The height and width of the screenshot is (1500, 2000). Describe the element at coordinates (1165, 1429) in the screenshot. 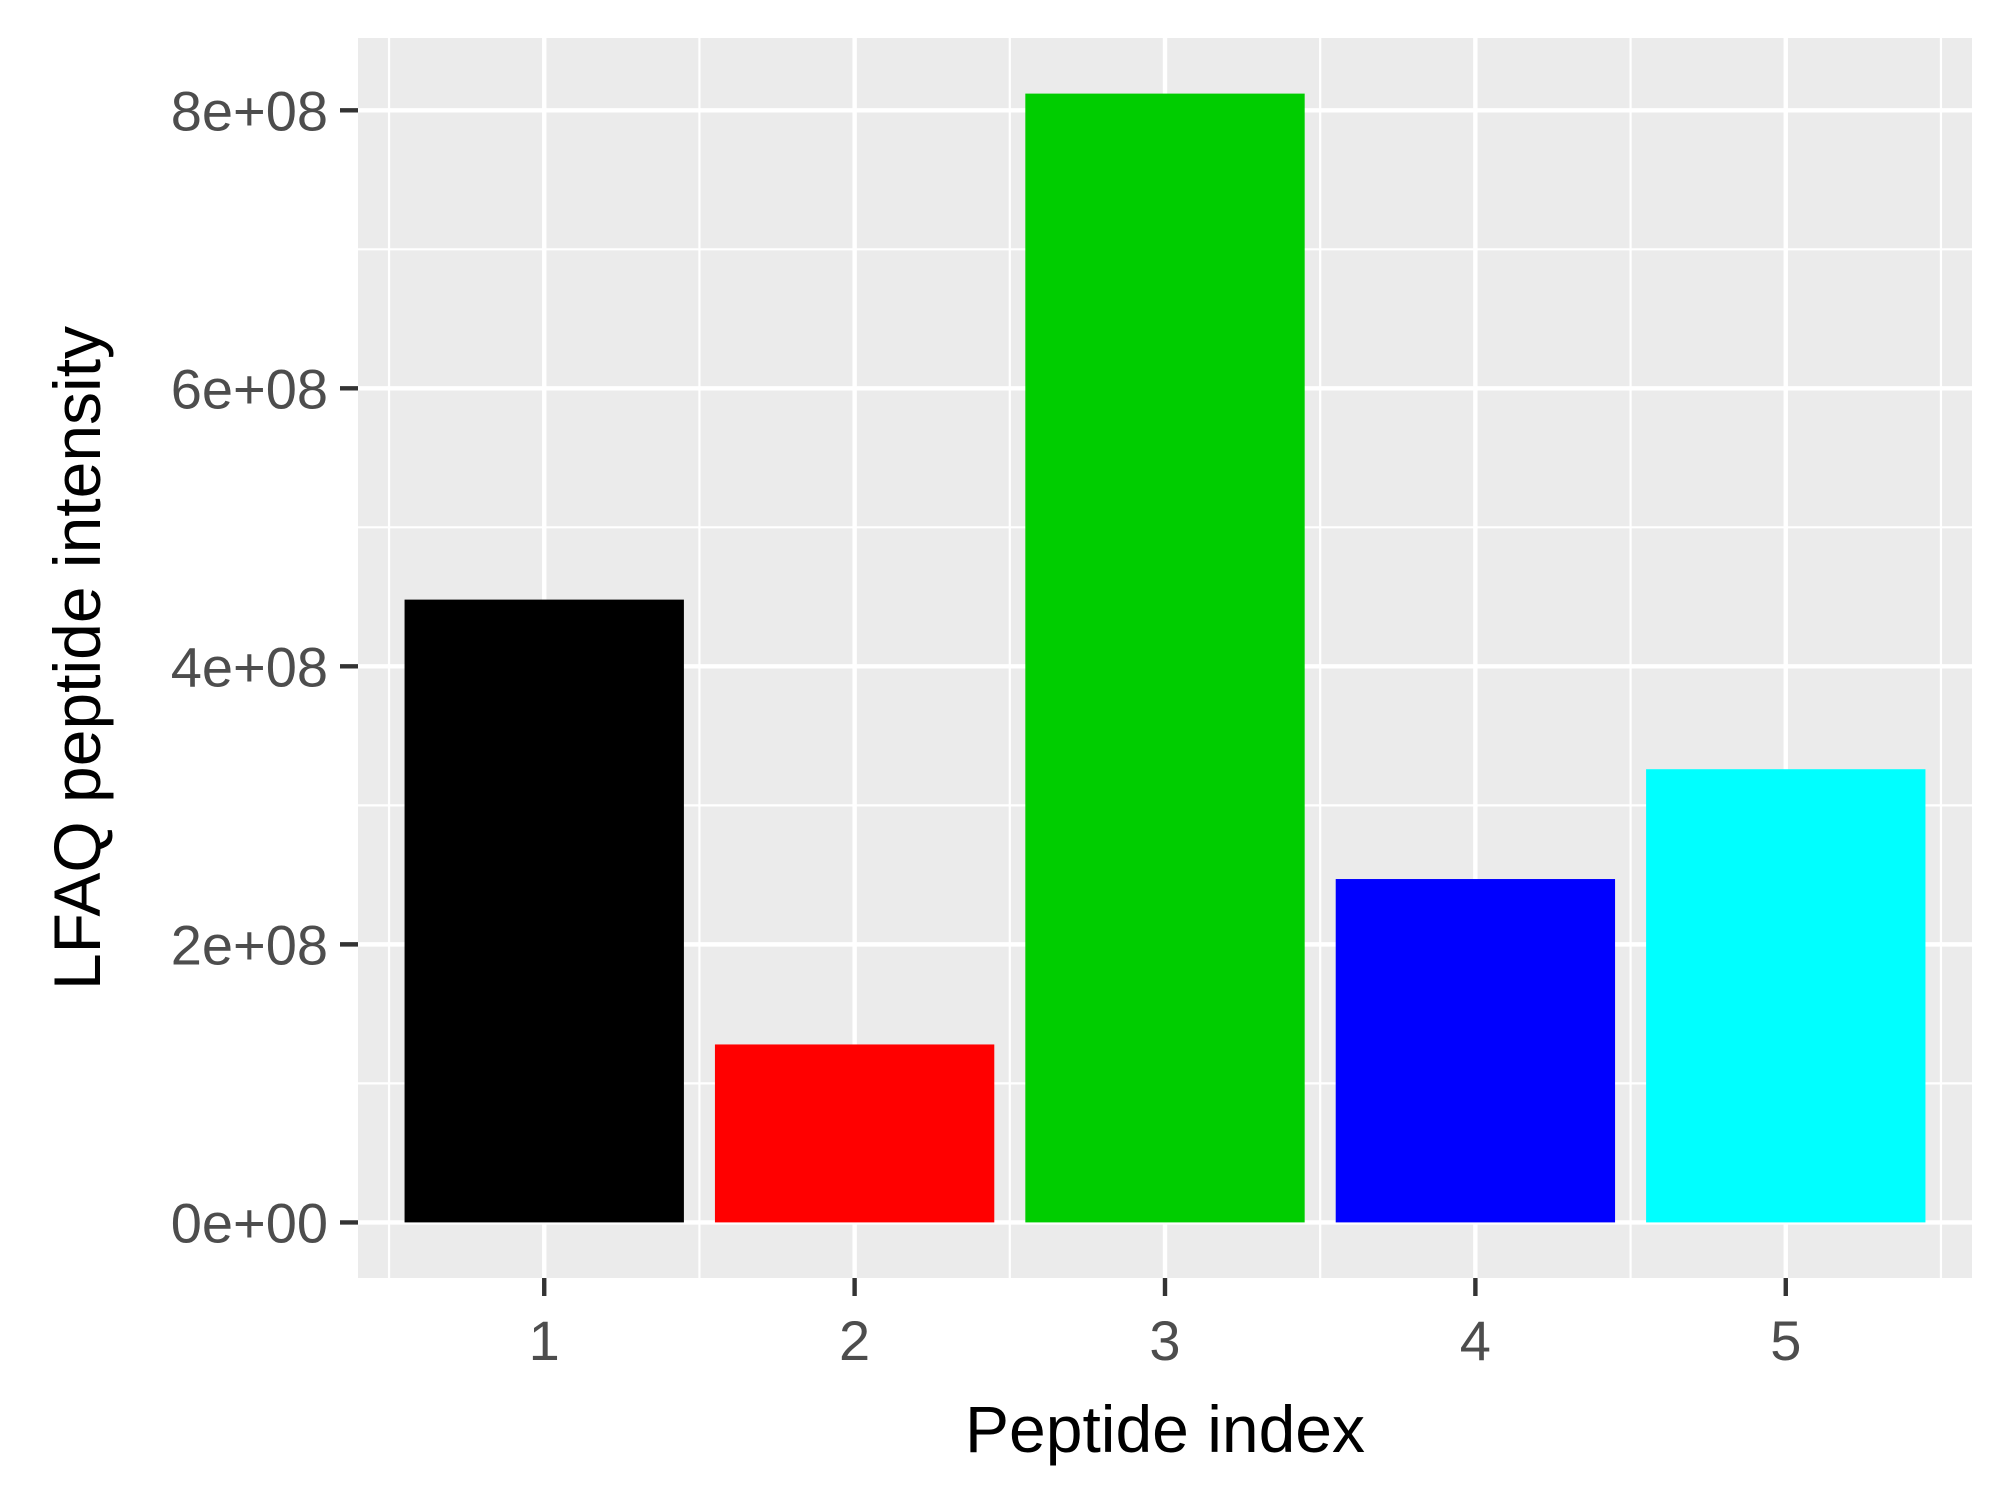

I see `x-axis-title: Peptide index` at that location.